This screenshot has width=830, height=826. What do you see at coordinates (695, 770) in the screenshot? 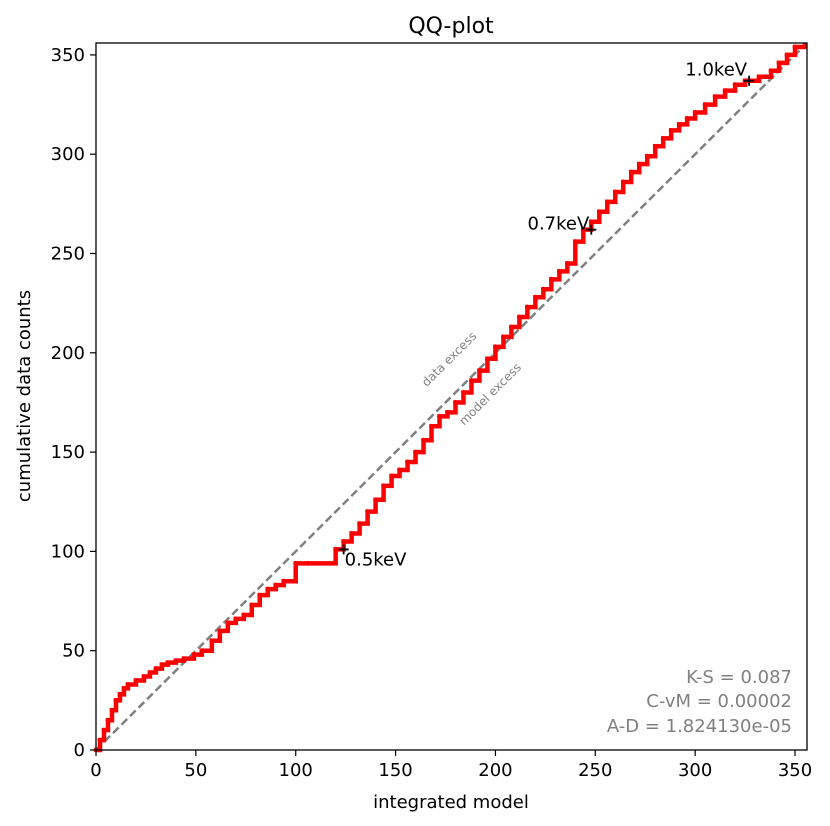
I see `x-tick-label: 300` at bounding box center [695, 770].